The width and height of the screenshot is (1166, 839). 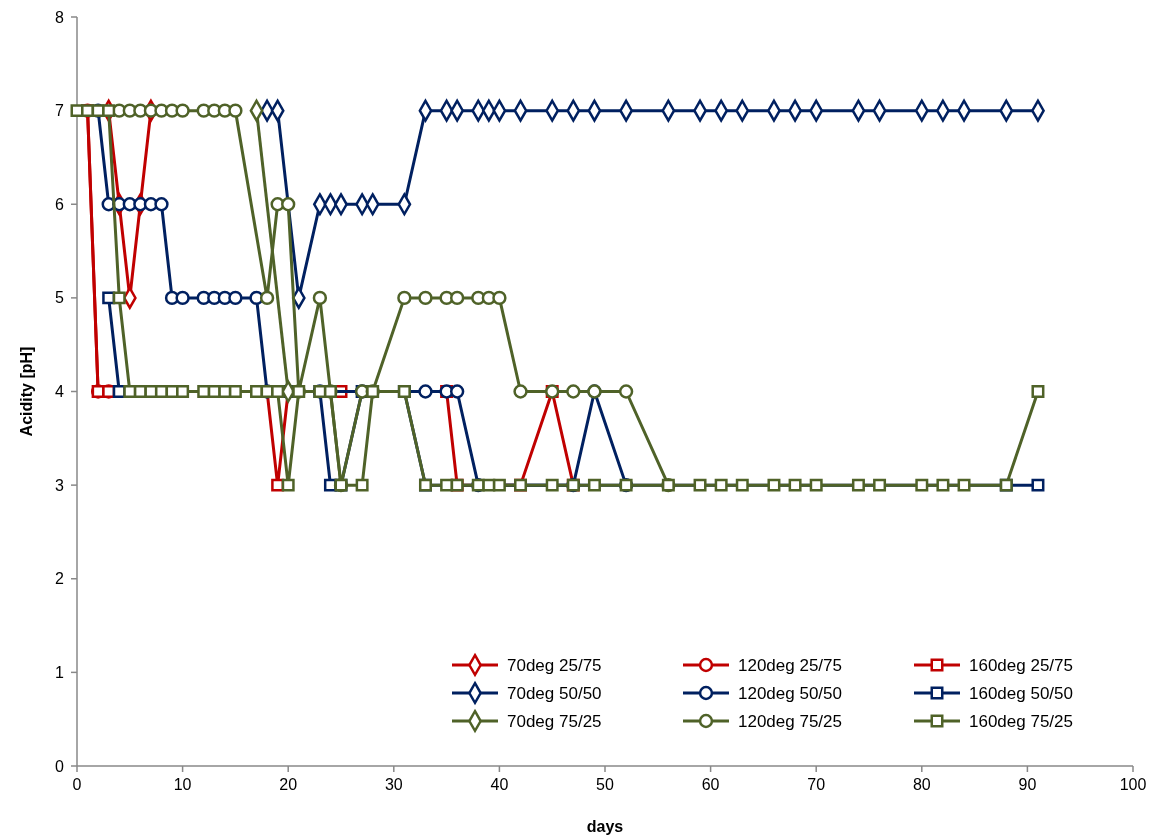 I want to click on legend-label: 160deg 75/25, so click(x=1021, y=721).